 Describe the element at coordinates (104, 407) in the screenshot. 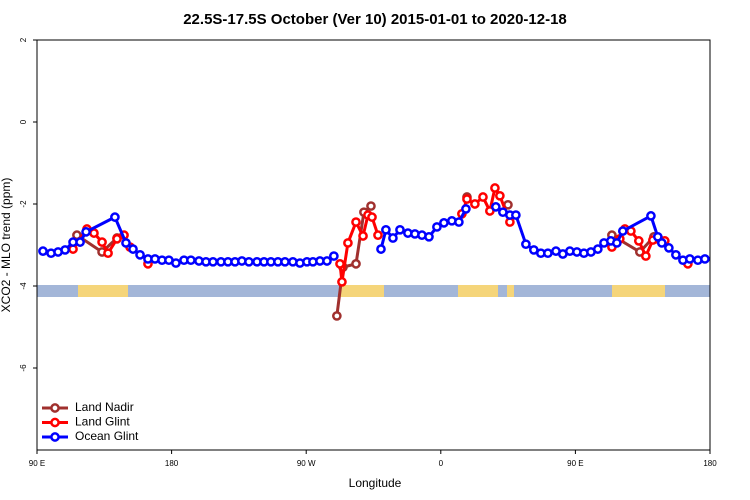

I see `legend-label: Land Nadir` at that location.